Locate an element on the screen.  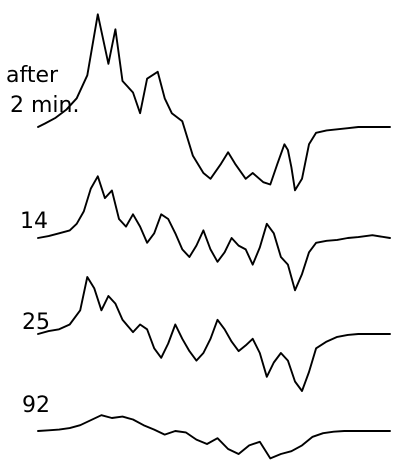
trace-label-2-min: 2 min. is located at coordinates (44, 105).